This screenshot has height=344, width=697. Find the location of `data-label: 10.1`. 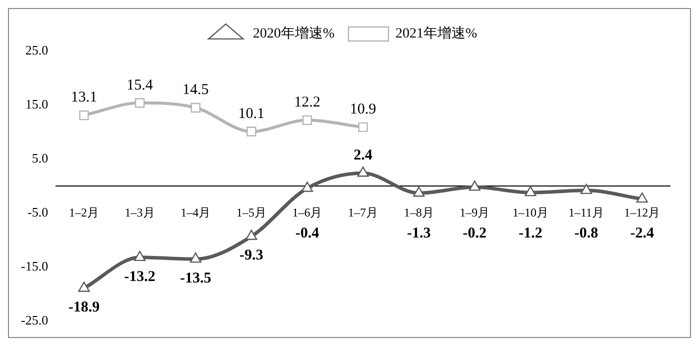

data-label: 10.1 is located at coordinates (251, 114).